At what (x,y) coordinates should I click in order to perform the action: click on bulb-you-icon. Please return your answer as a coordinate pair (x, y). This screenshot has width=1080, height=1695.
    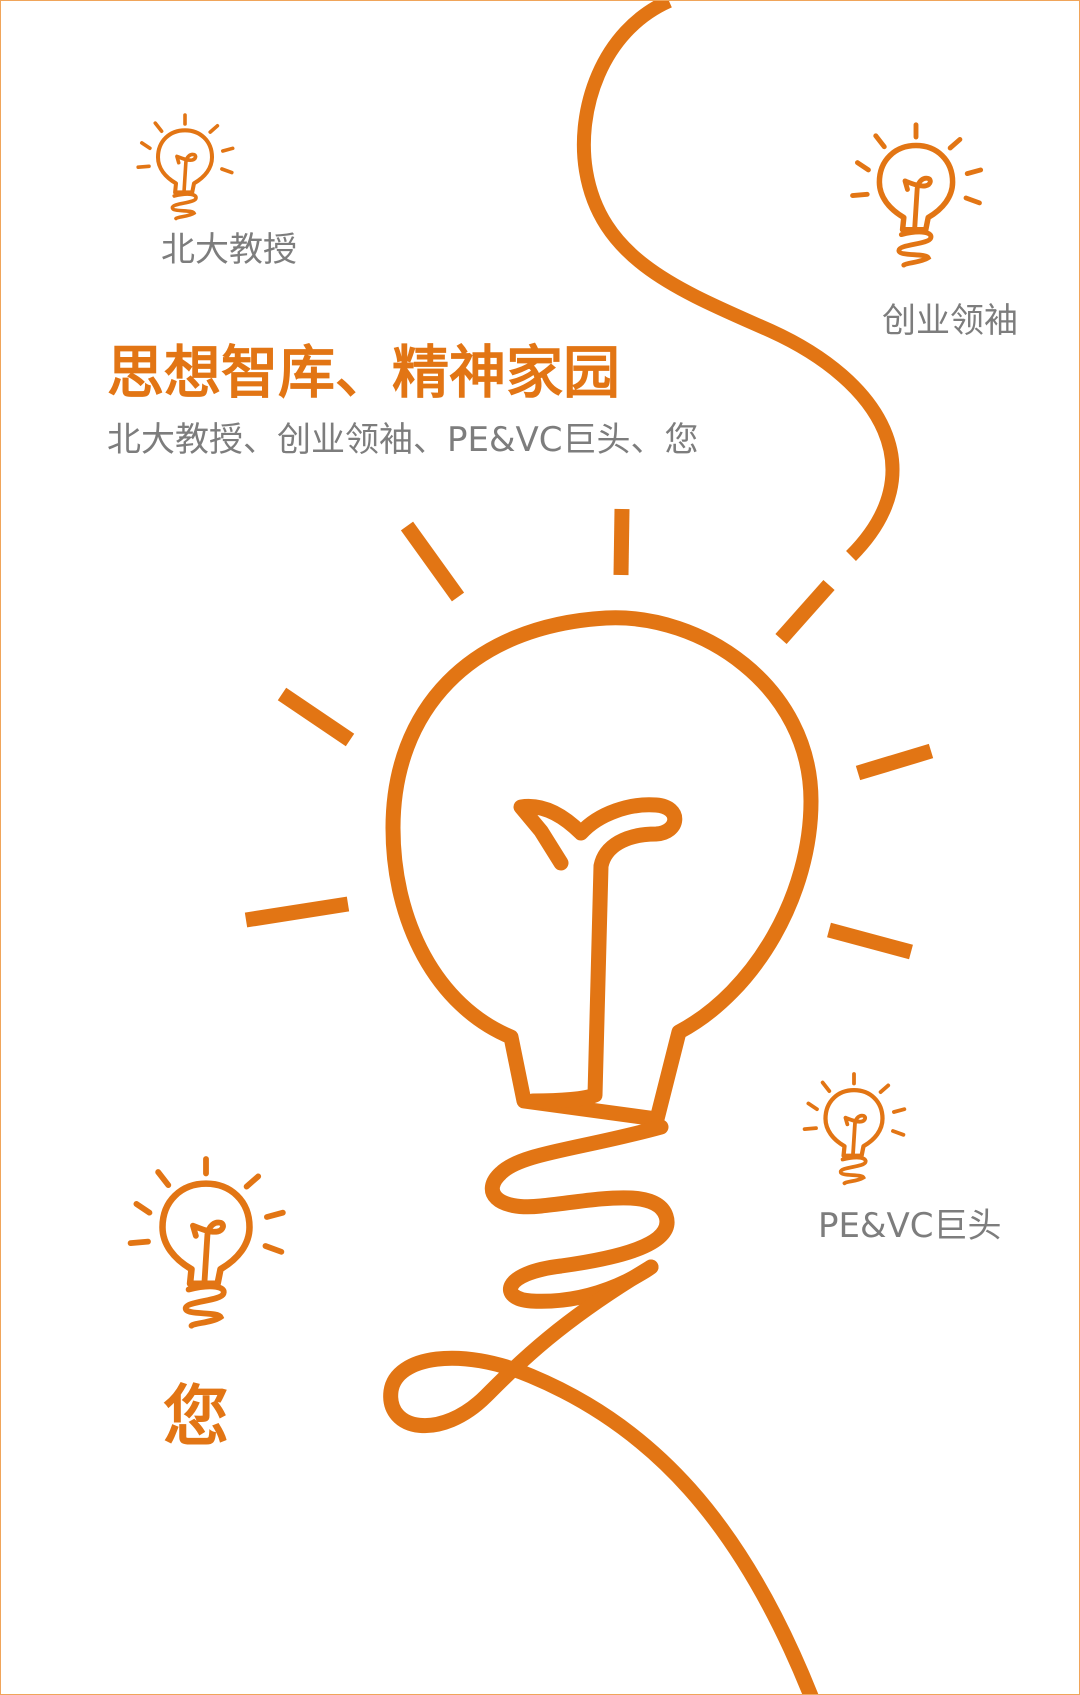
    Looking at the image, I should click on (207, 1242).